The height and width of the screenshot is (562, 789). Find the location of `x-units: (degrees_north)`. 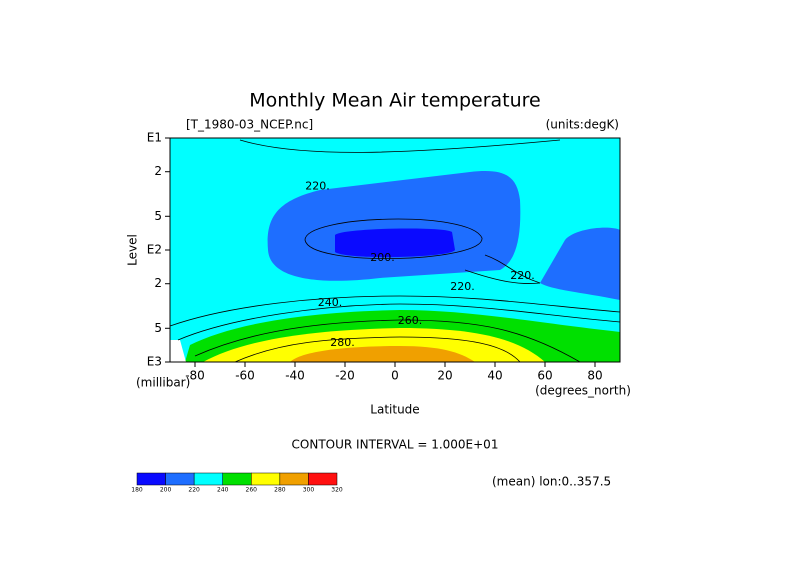

x-units: (degrees_north) is located at coordinates (583, 391).